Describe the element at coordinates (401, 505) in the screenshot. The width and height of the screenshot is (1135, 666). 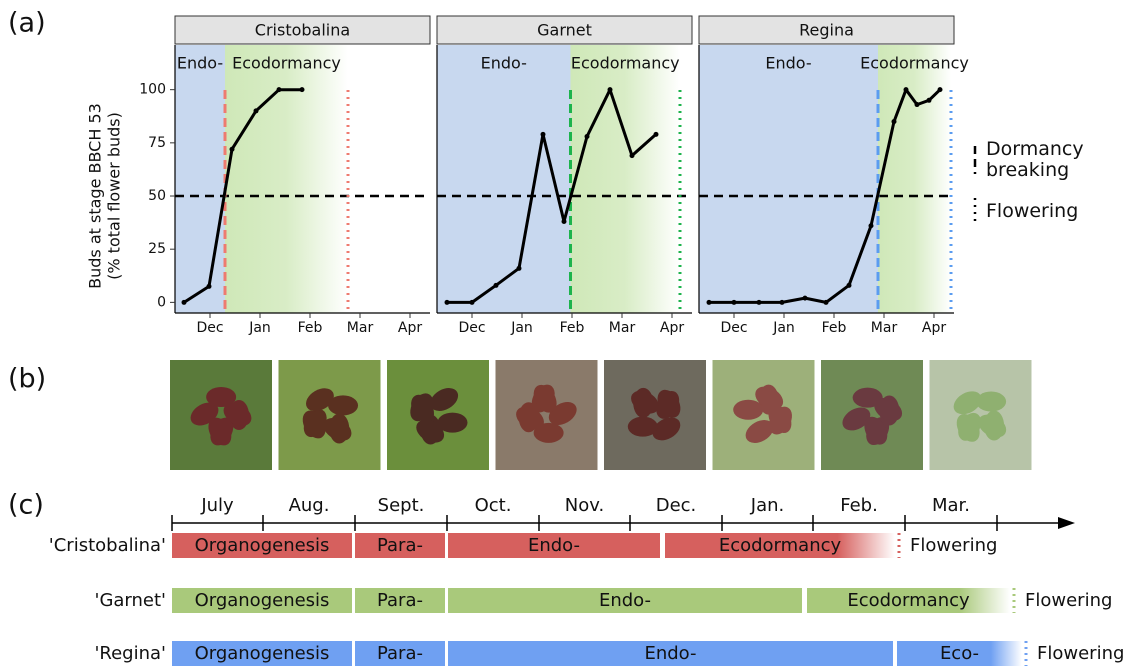
I see `month-label: Sept.` at that location.